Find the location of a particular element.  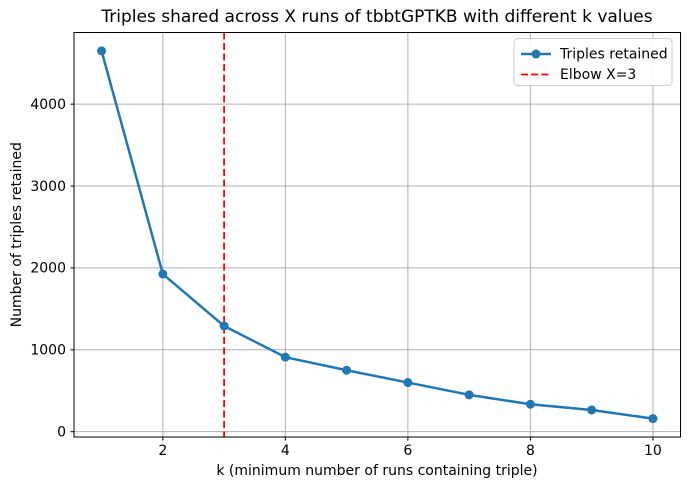

legend-frame is located at coordinates (593, 62).